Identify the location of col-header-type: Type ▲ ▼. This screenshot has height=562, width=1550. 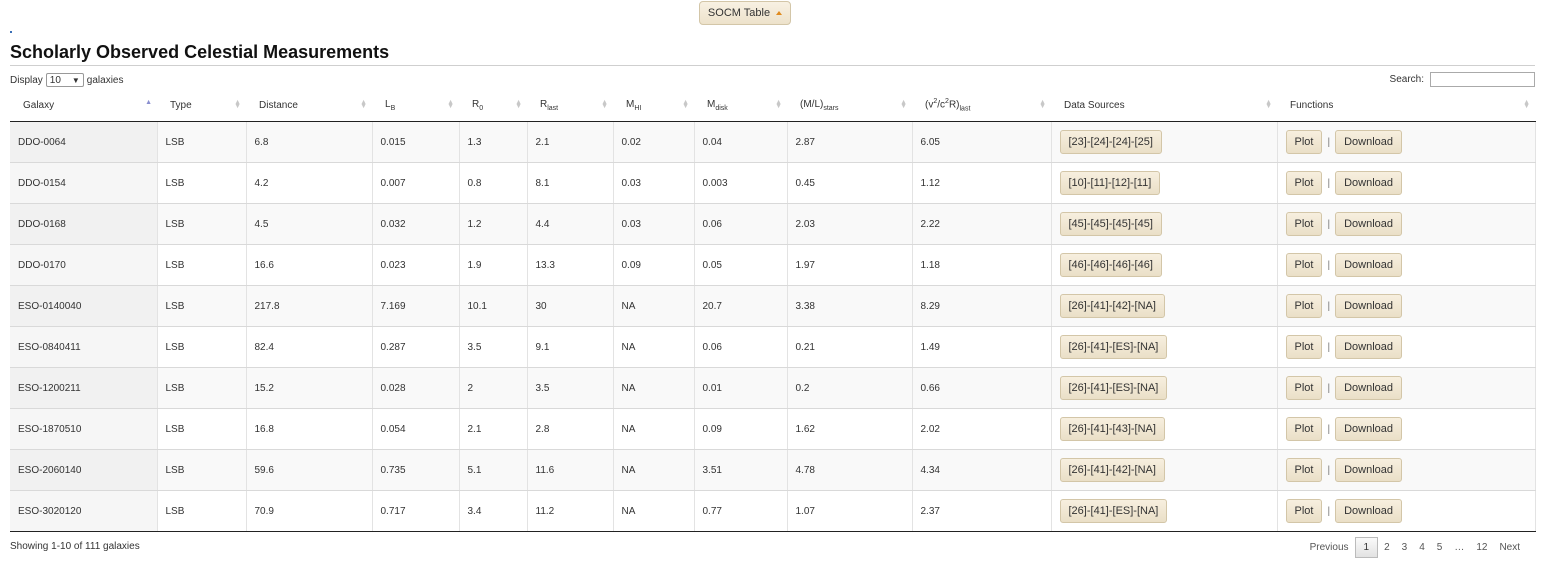
(201, 106).